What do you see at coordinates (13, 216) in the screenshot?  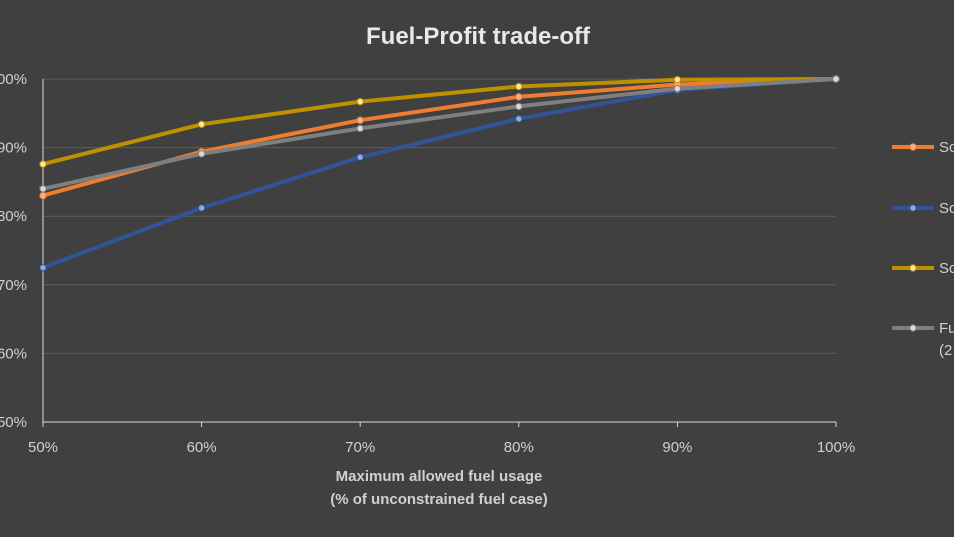 I see `y-tick-label: 80%` at bounding box center [13, 216].